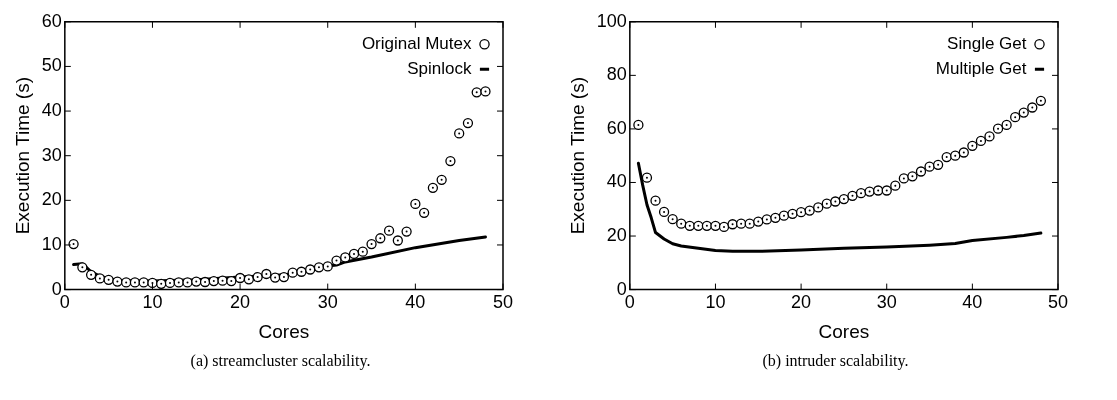  Describe the element at coordinates (981, 68) in the screenshot. I see `legend-label: Multiple Get` at that location.